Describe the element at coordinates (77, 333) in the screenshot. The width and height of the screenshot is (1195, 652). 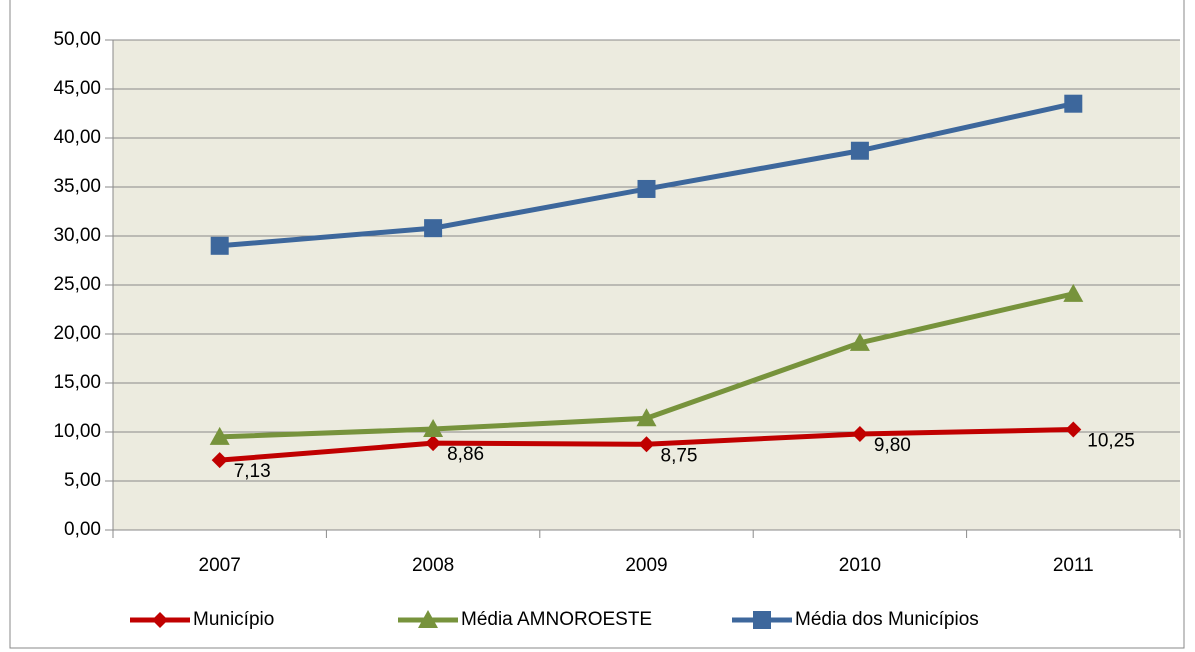
I see `y-tick-label: 20,00` at that location.